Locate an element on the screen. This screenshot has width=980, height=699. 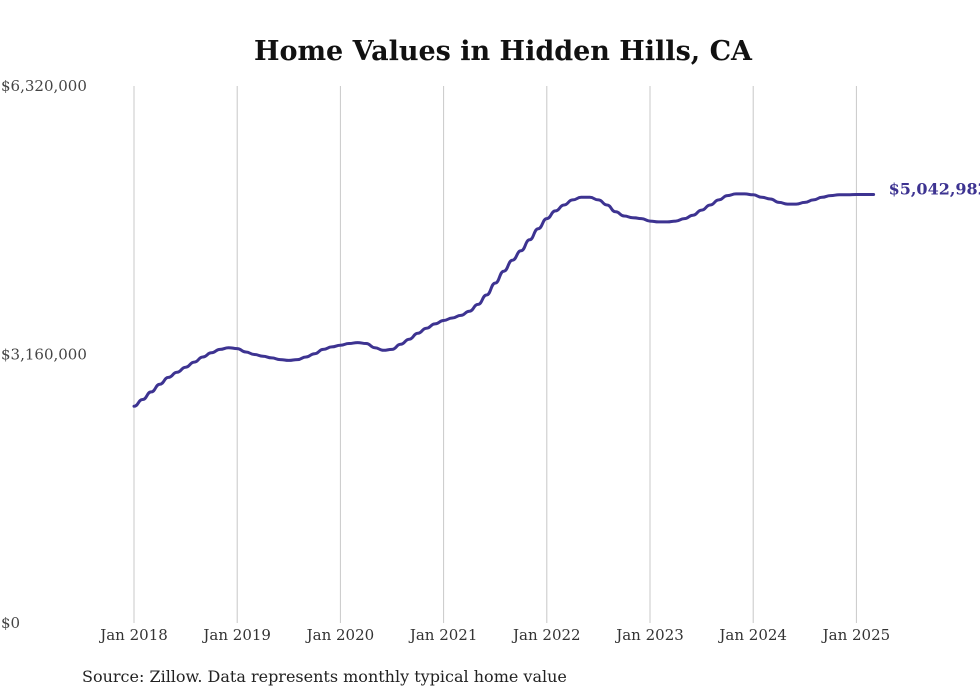
y-axis-ticks: $0 $3,160,000 $6,320,000 is located at coordinates (44, 354).